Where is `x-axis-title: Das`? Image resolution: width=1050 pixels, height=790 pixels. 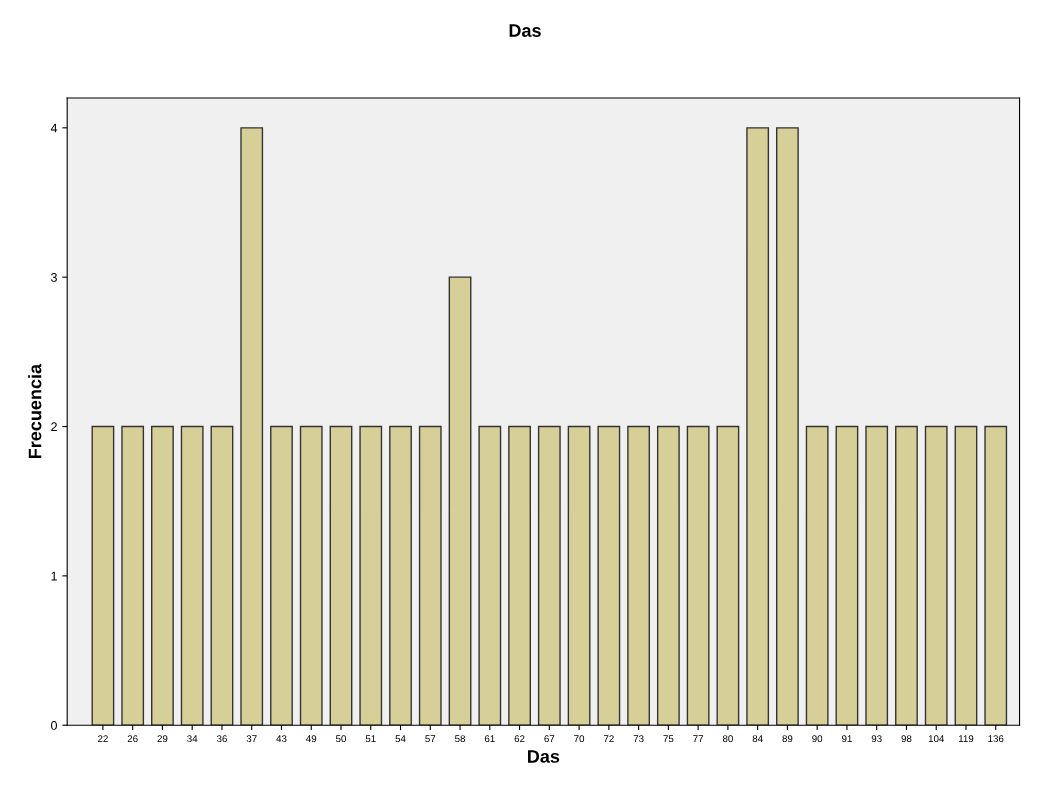
x-axis-title: Das is located at coordinates (544, 756).